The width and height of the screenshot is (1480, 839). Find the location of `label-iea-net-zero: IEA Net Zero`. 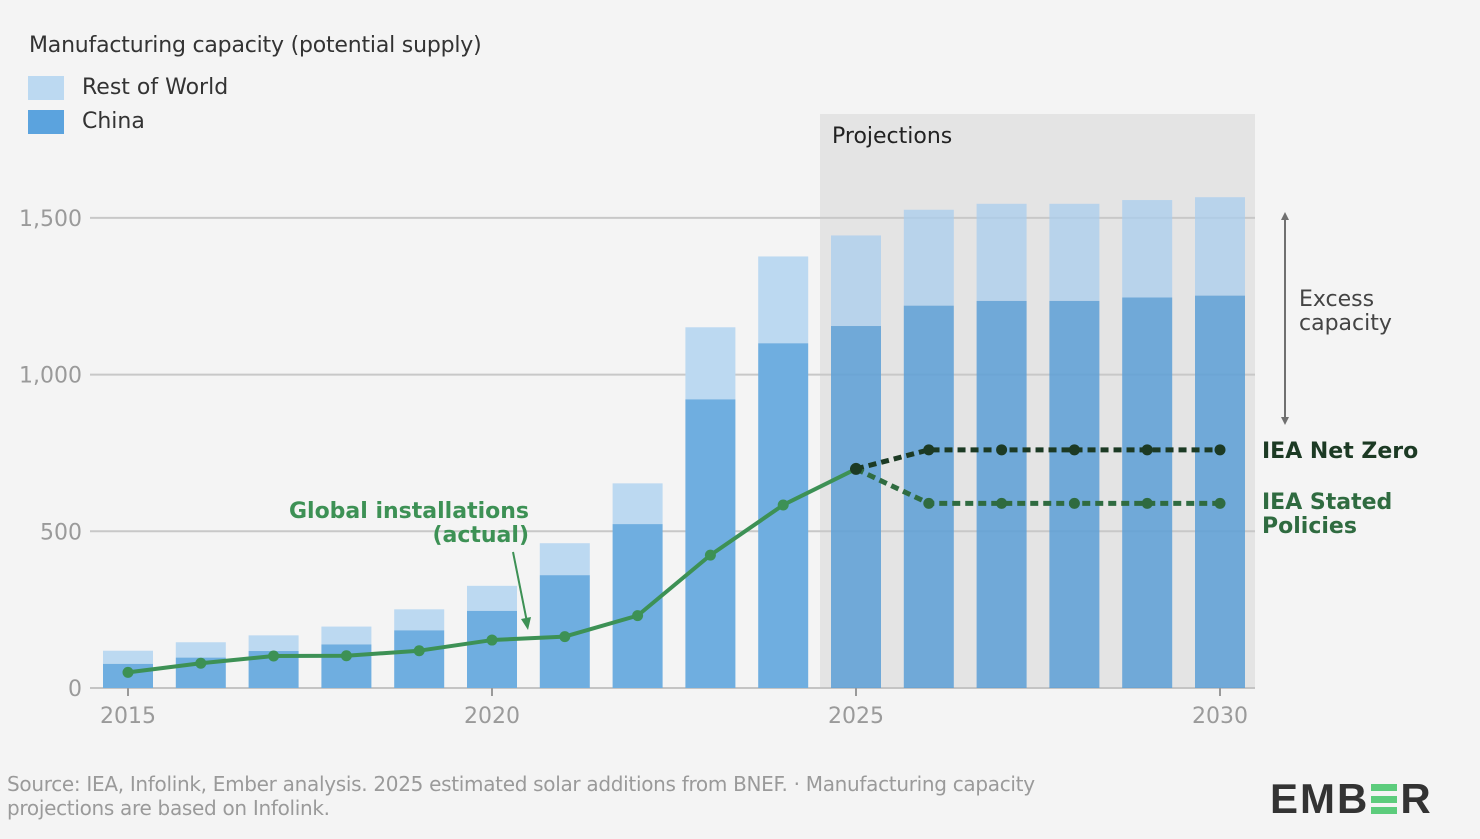

label-iea-net-zero: IEA Net Zero is located at coordinates (1340, 451).